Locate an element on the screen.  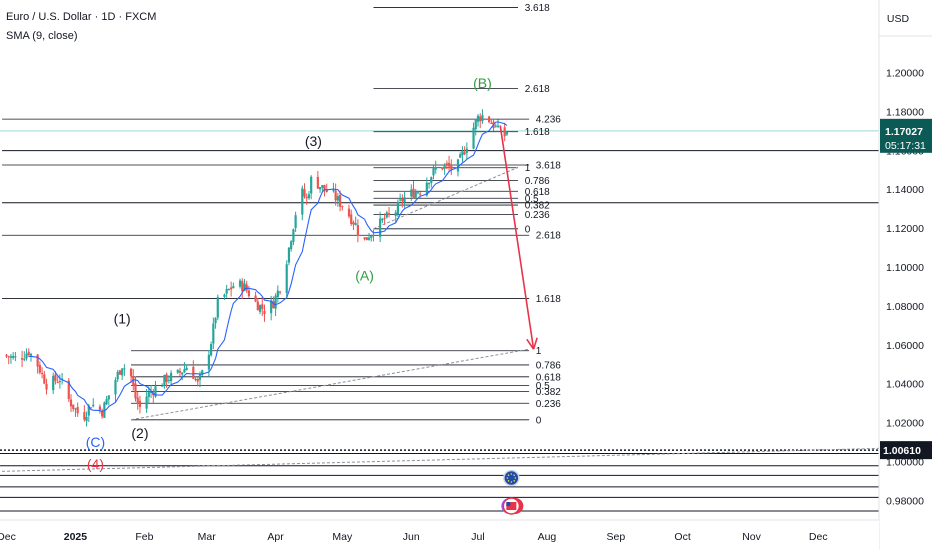
us-flag-icon is located at coordinates (512, 506).